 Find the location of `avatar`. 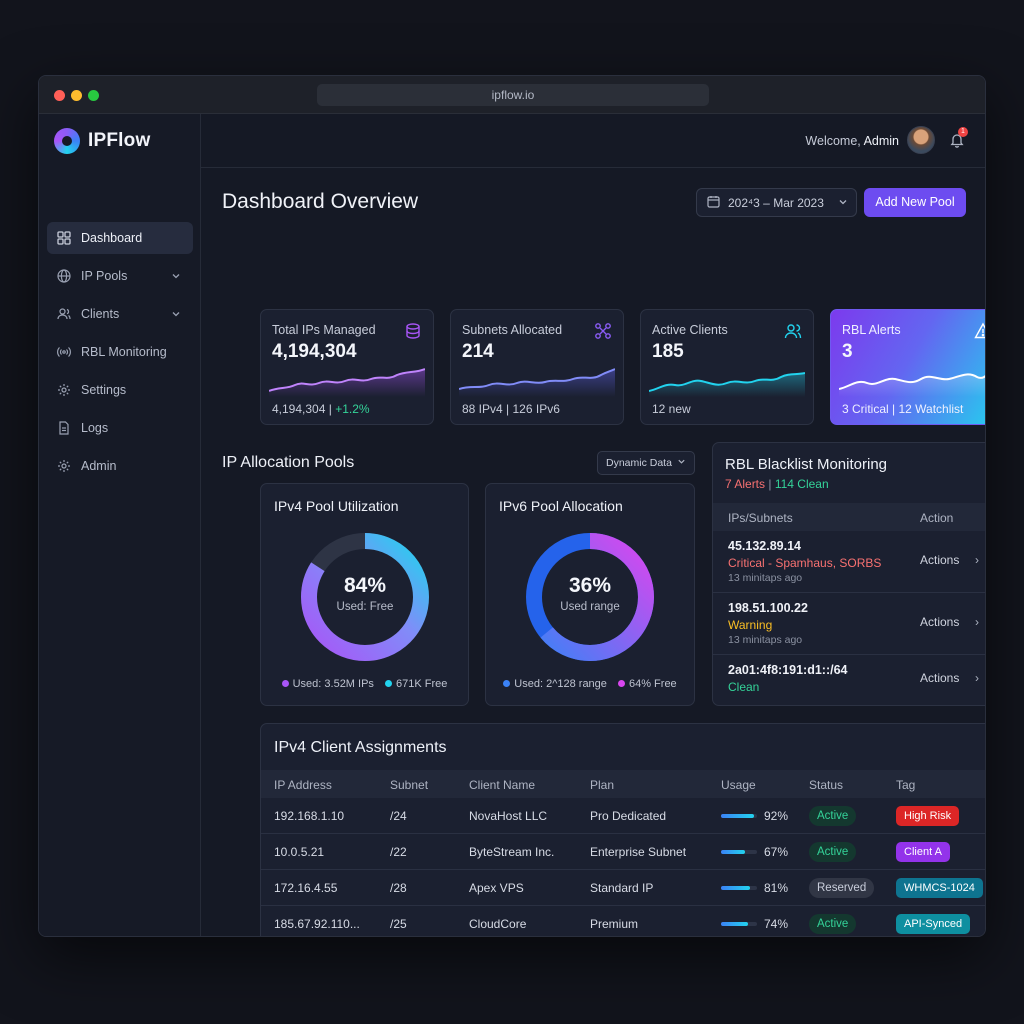

avatar is located at coordinates (921, 140).